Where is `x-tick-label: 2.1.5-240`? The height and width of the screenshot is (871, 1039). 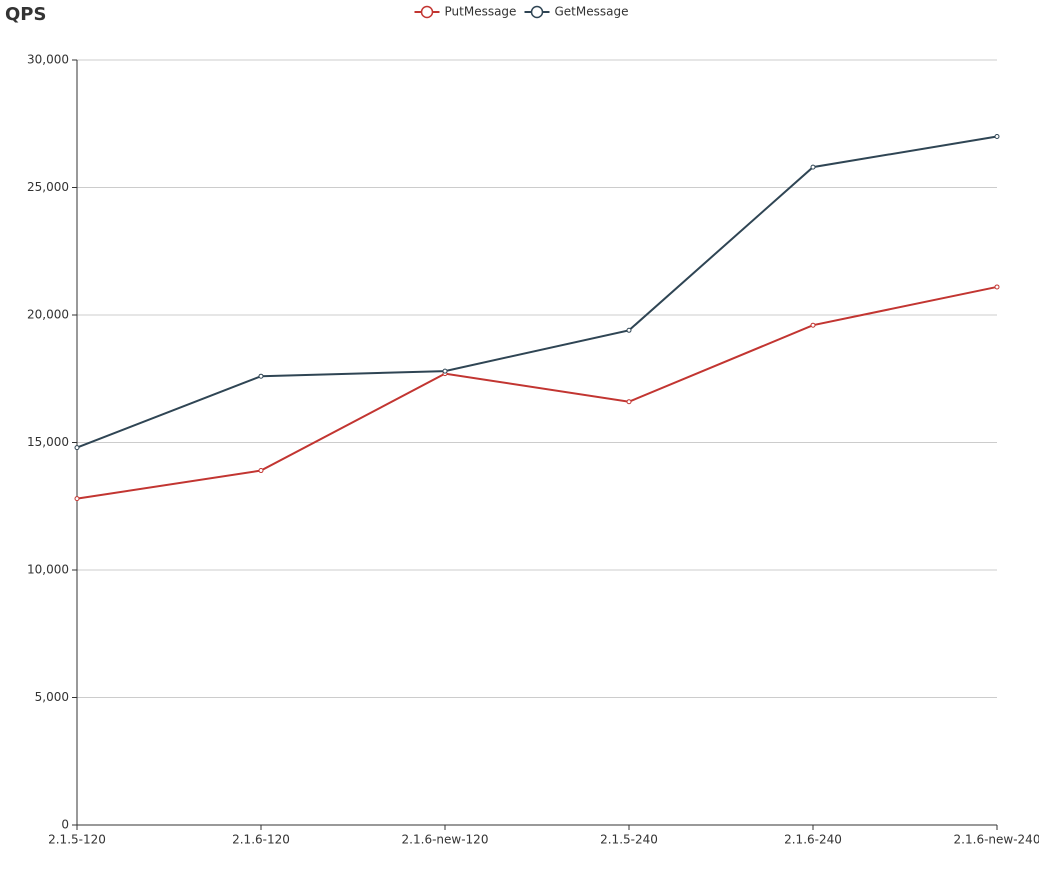
x-tick-label: 2.1.5-240 is located at coordinates (629, 840).